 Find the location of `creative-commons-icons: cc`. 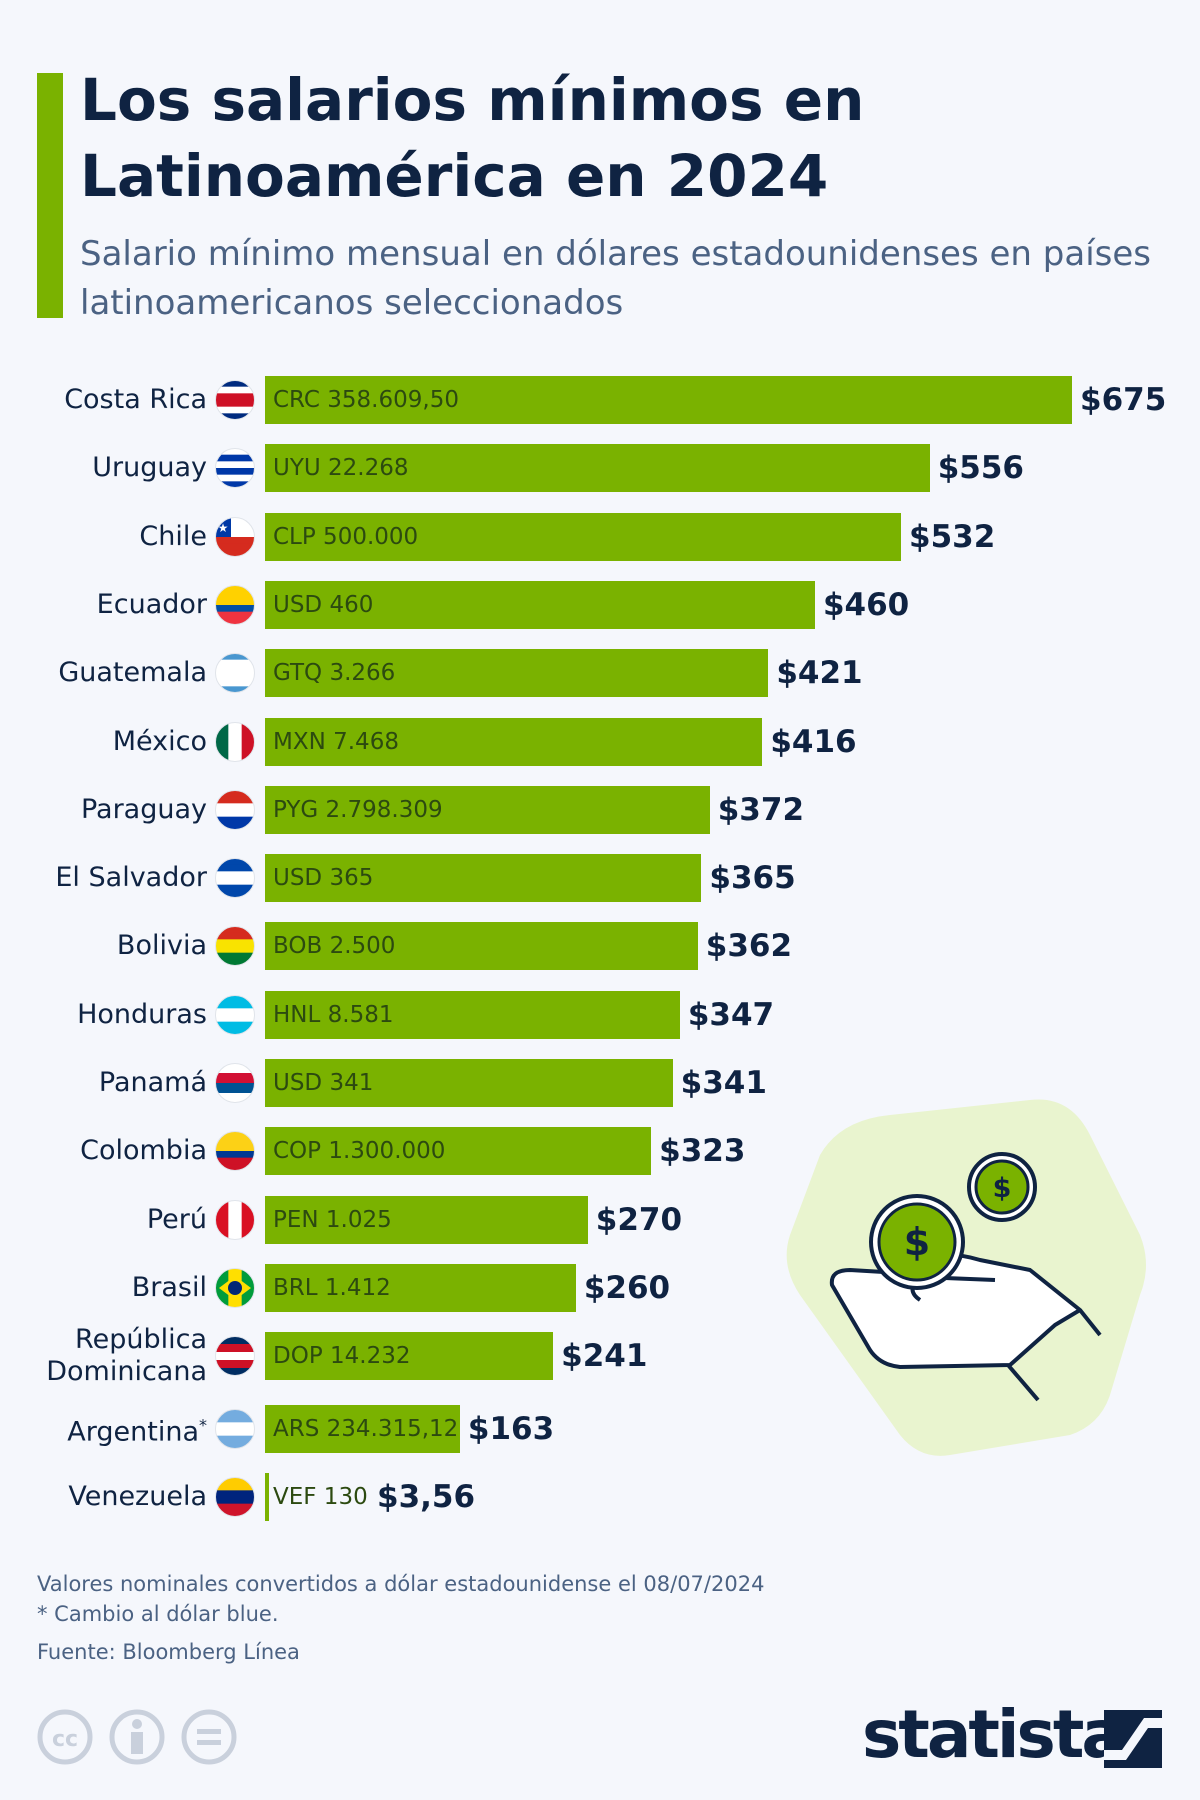

creative-commons-icons: cc is located at coordinates (142, 1737).